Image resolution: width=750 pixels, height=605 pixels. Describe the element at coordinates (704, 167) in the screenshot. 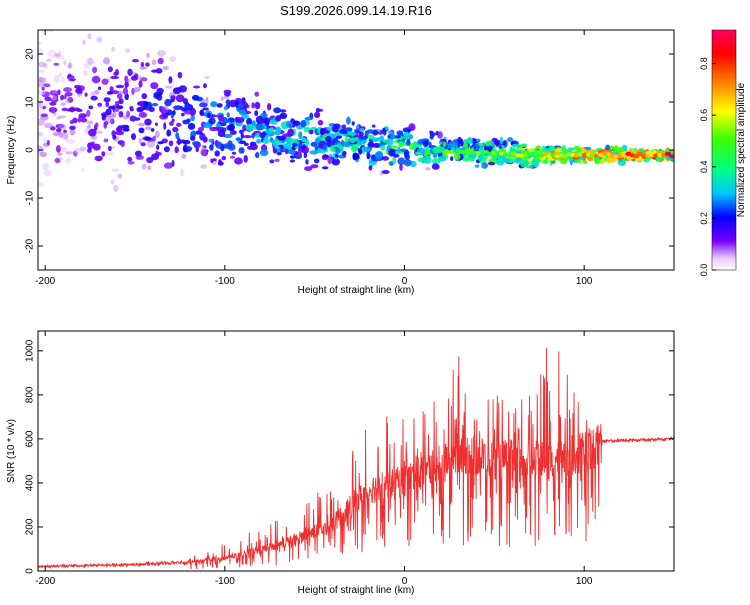

I see `colorbar-tick-label: 0.4` at that location.